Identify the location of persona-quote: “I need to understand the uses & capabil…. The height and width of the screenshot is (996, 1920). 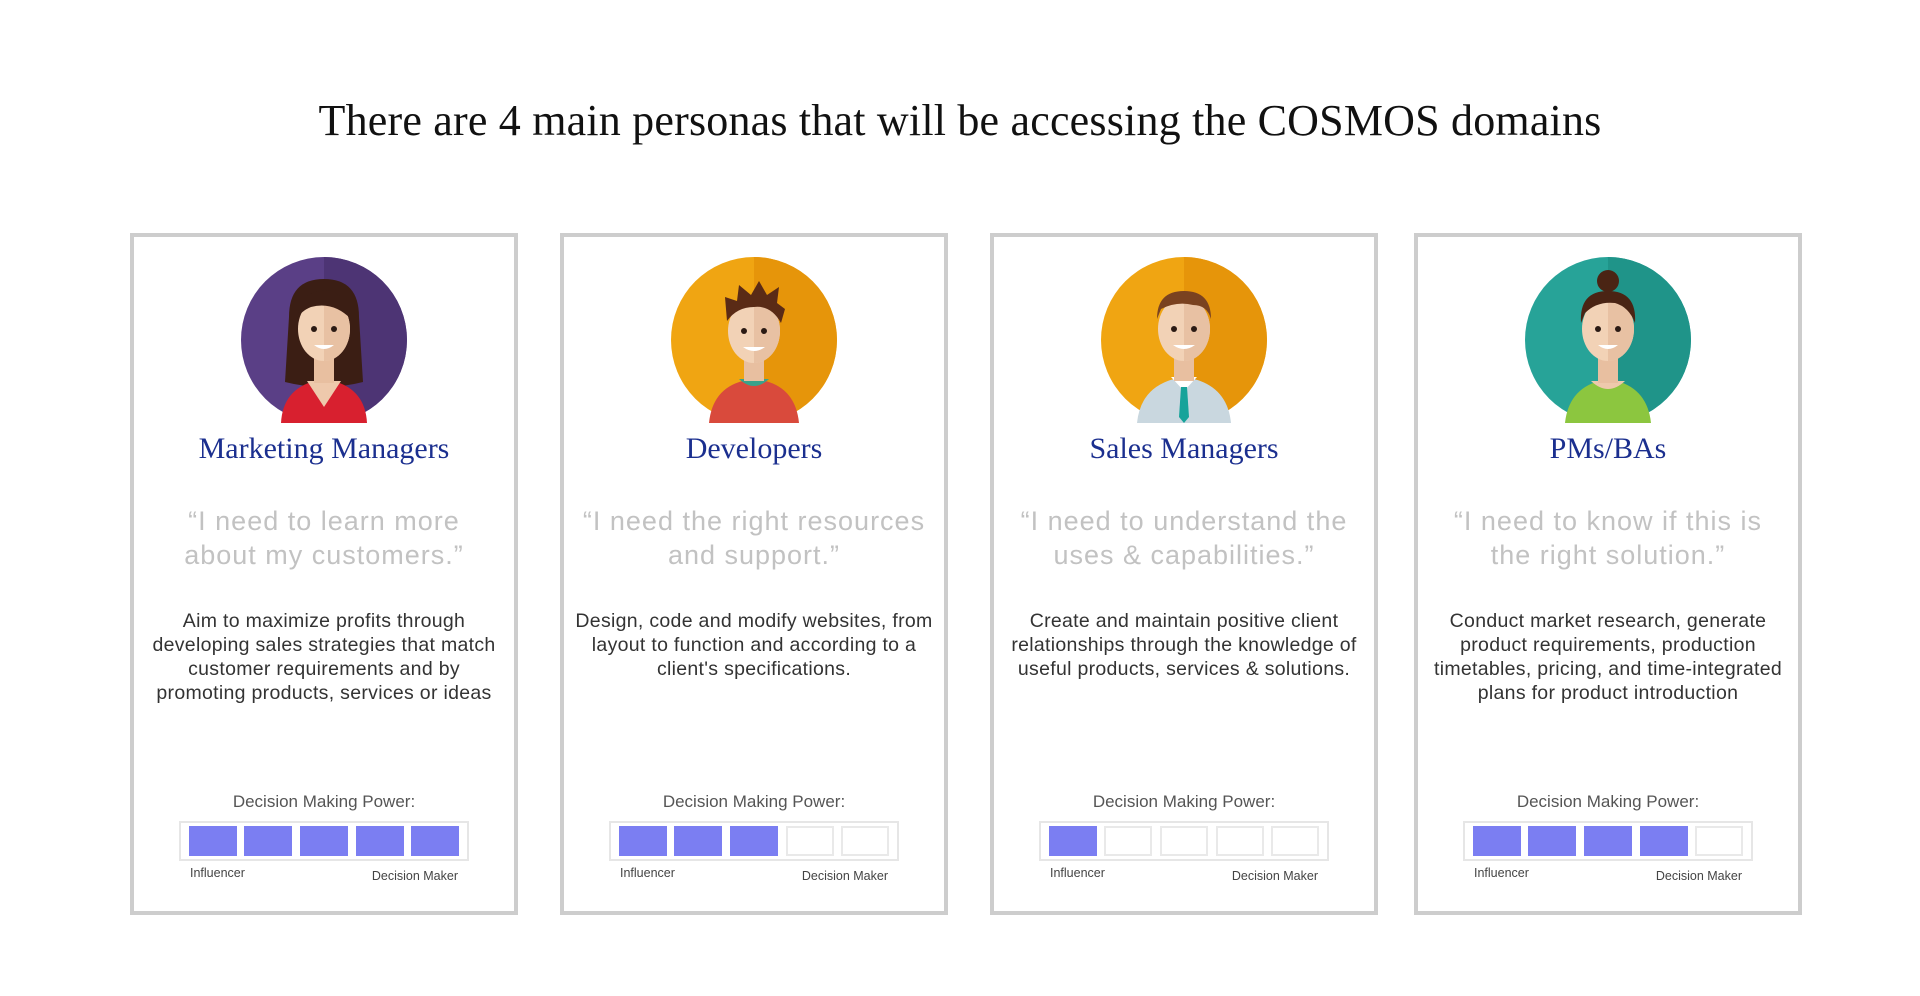
(1184, 538).